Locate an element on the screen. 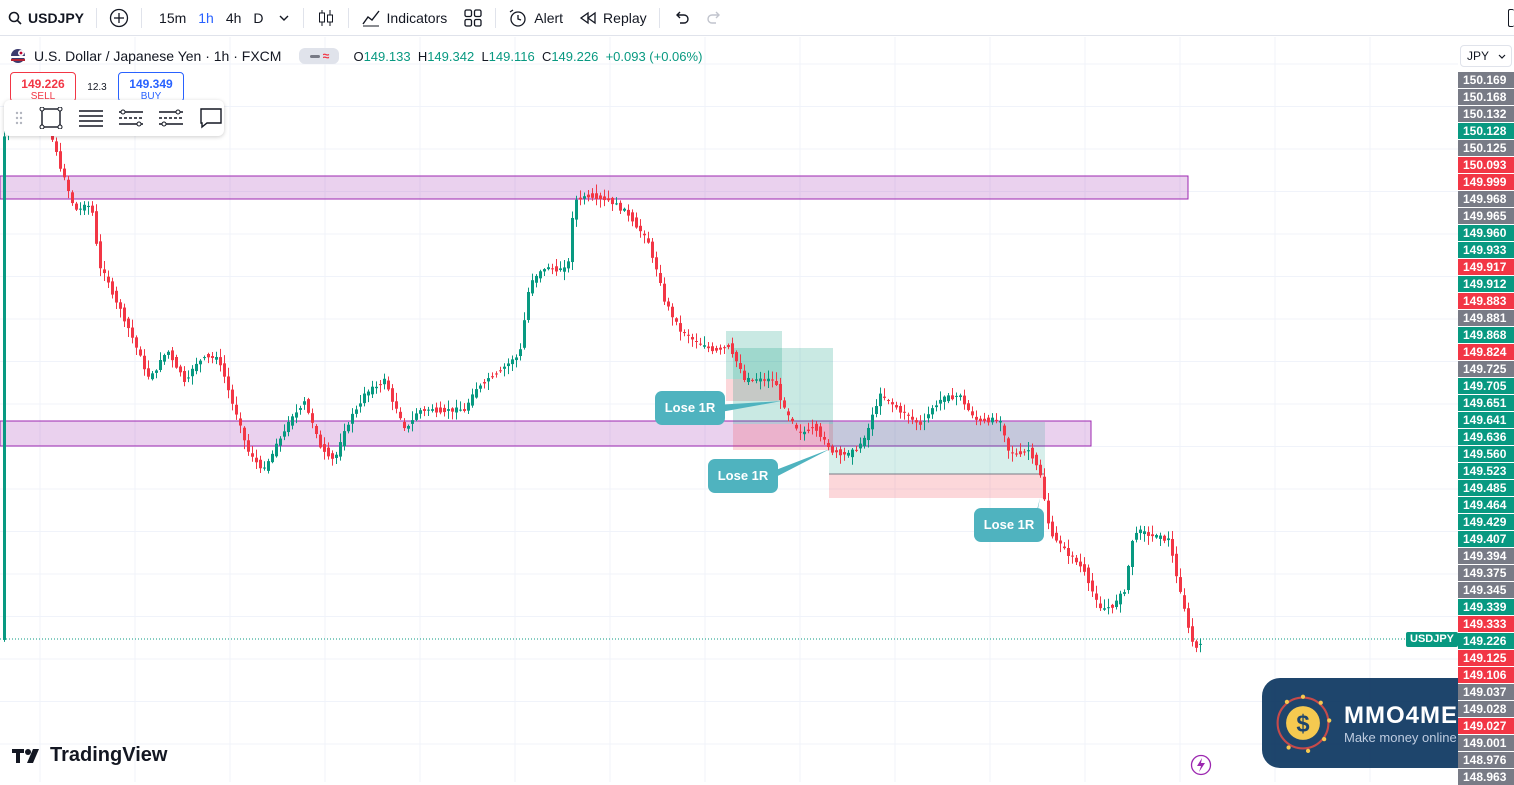 The width and height of the screenshot is (1514, 785). price-label: 149.345 is located at coordinates (1486, 590).